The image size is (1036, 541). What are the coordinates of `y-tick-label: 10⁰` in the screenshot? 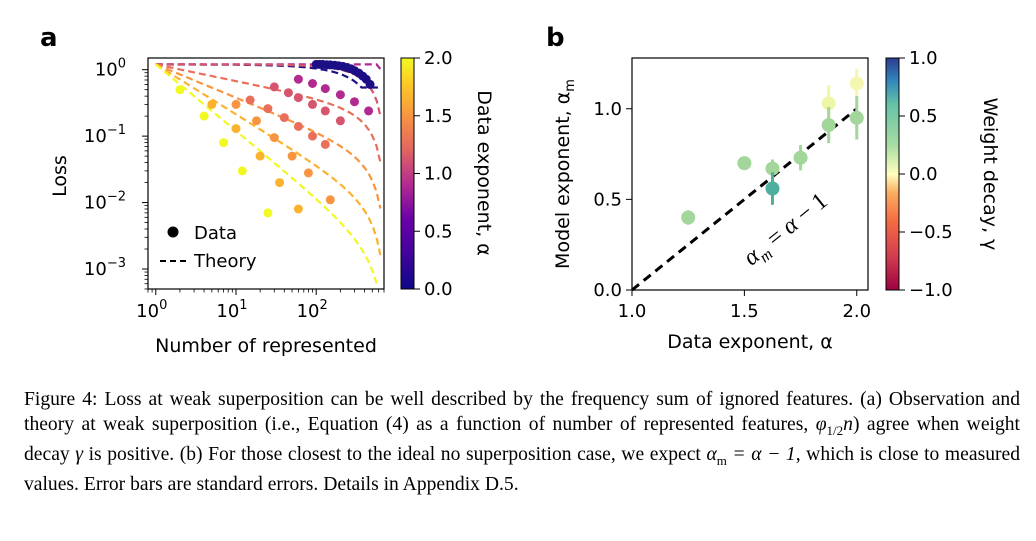 It's located at (110, 69).